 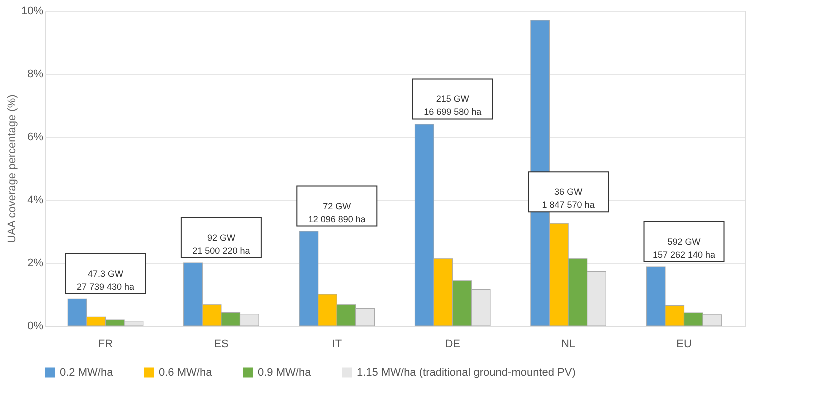 I want to click on annotation: 92 GW 21 500 220 ha, so click(x=221, y=244).